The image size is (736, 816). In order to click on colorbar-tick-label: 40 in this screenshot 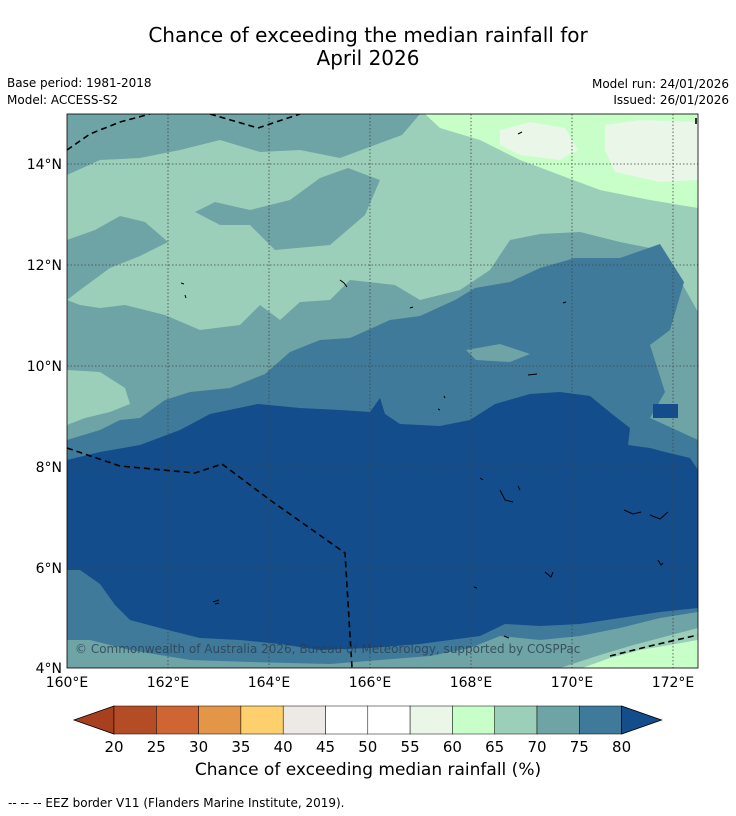, I will do `click(283, 747)`.